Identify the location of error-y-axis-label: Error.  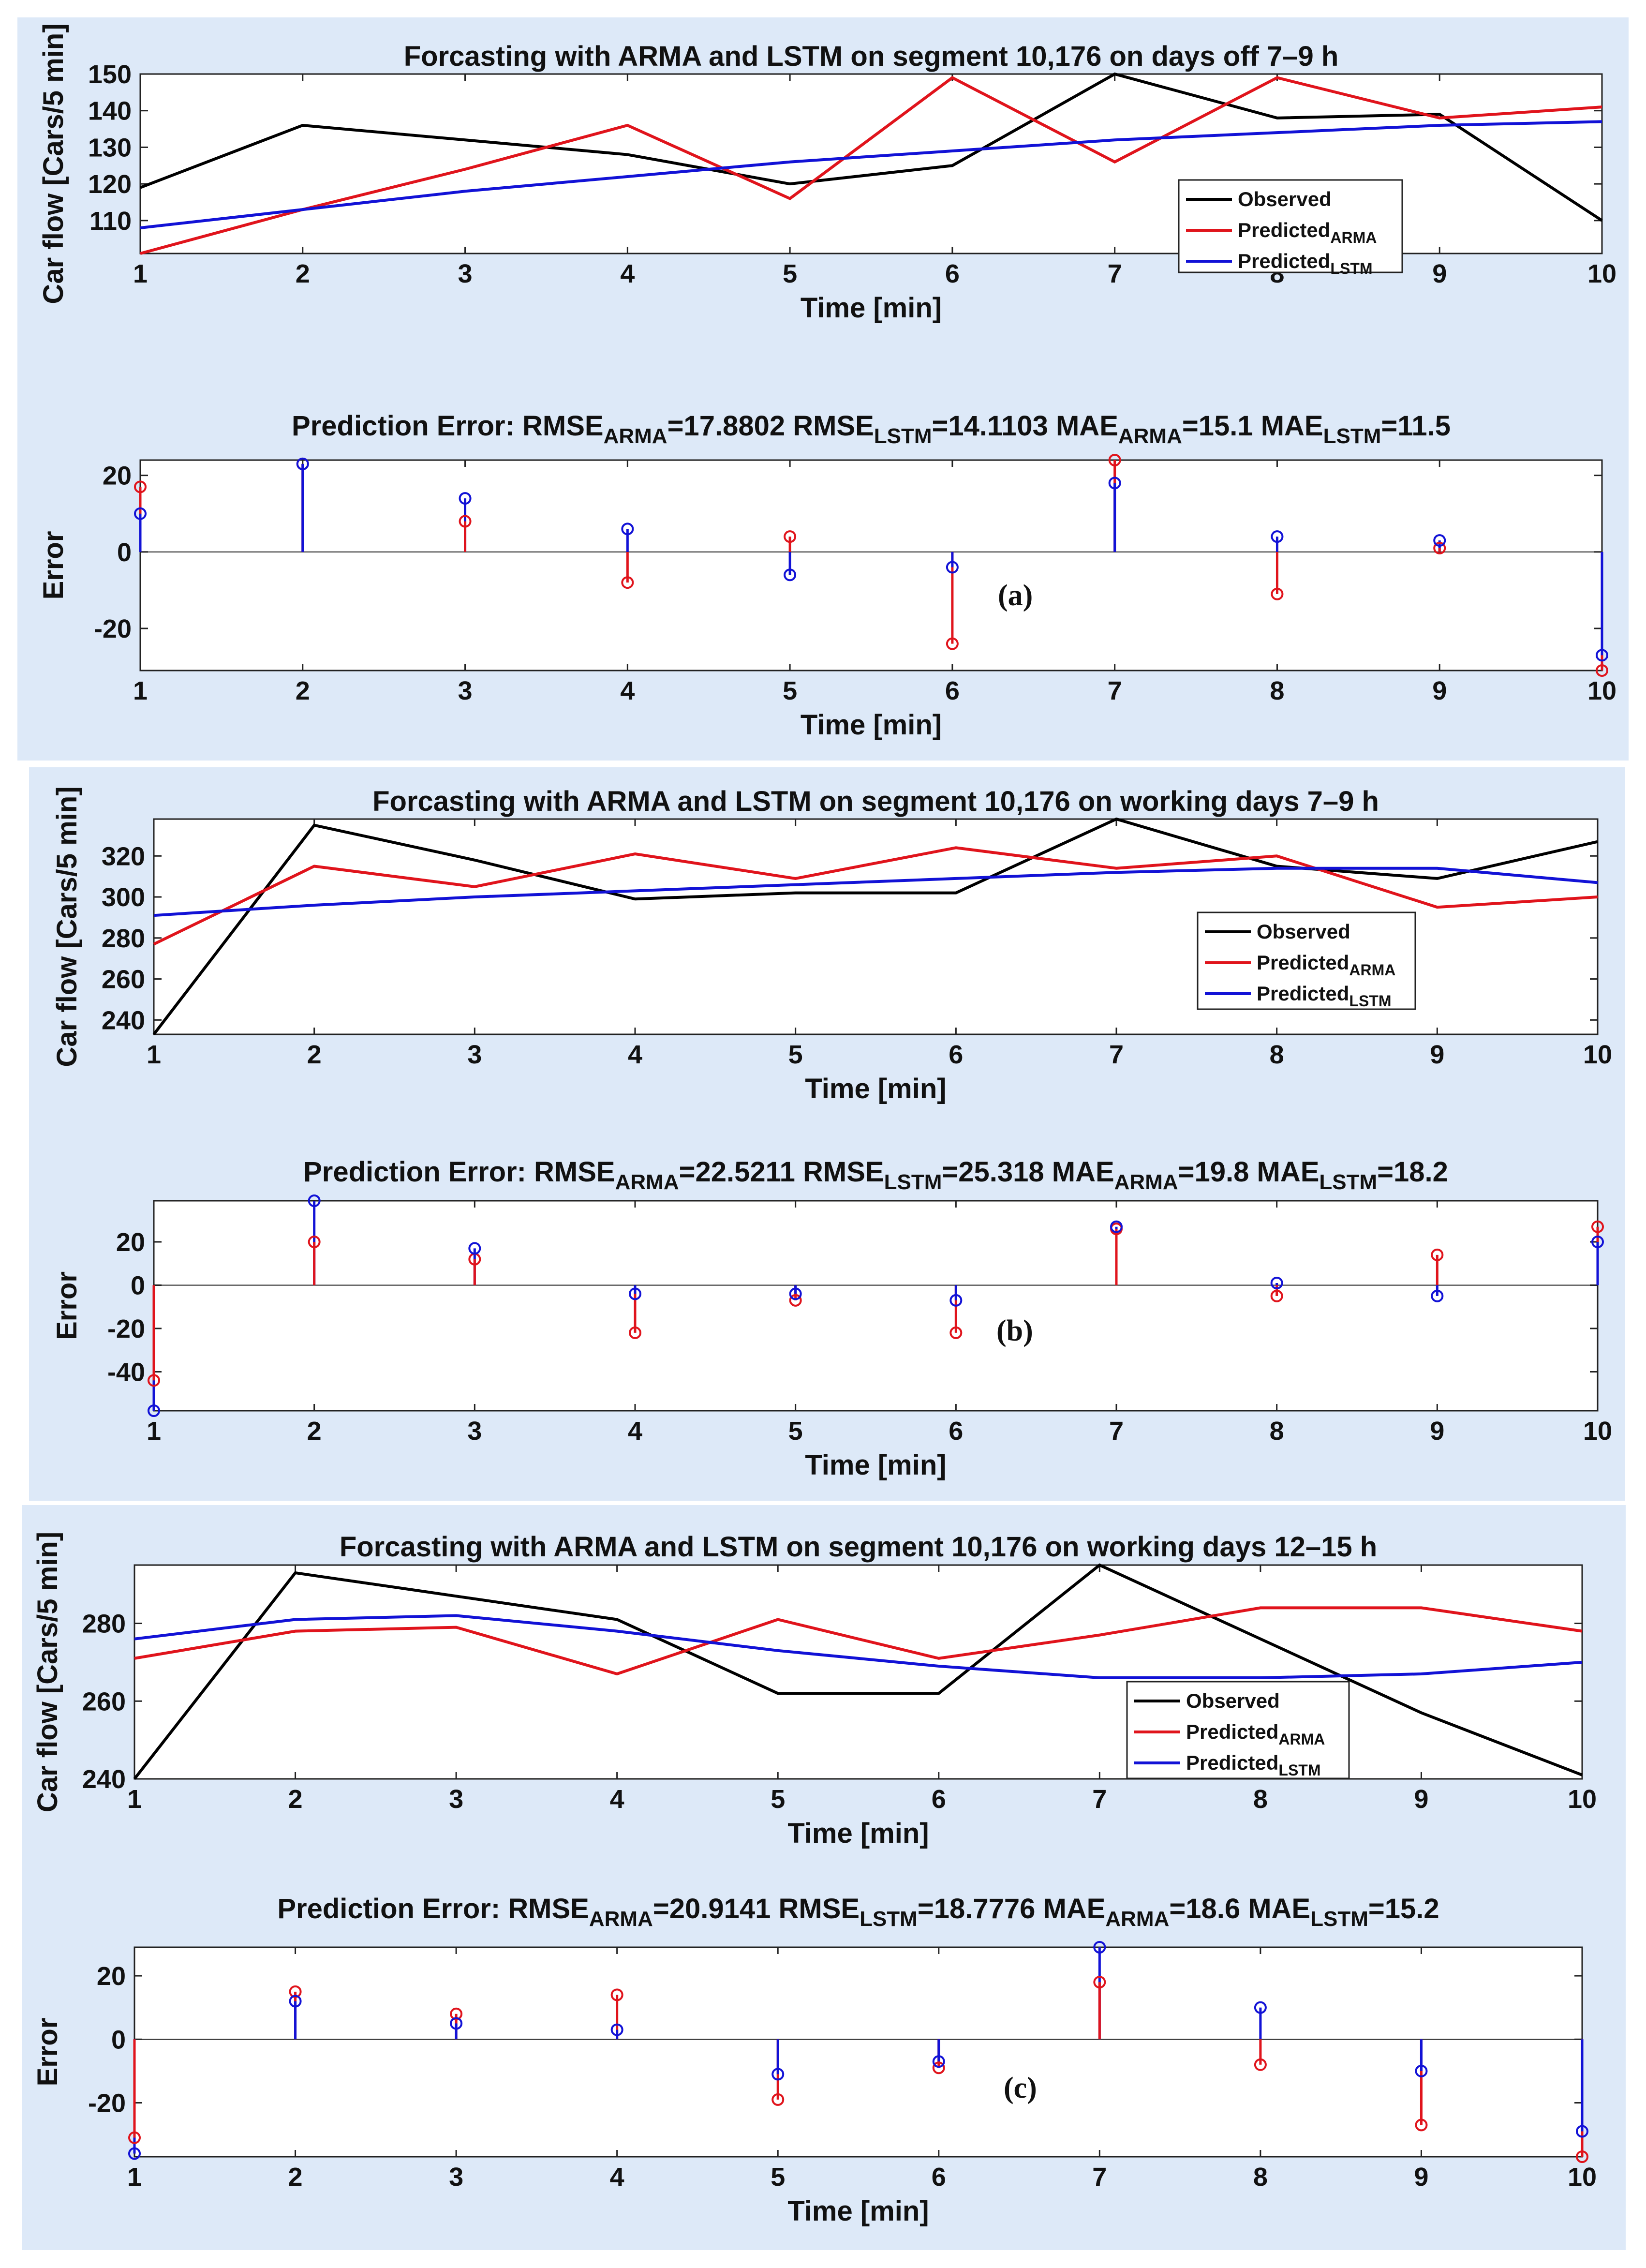
(53, 565).